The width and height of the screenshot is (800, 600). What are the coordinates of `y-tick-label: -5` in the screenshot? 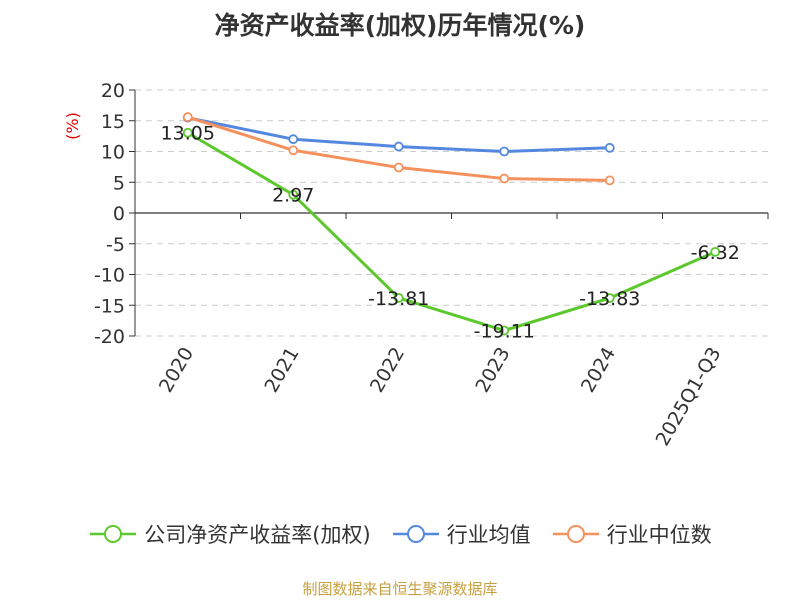 It's located at (115, 245).